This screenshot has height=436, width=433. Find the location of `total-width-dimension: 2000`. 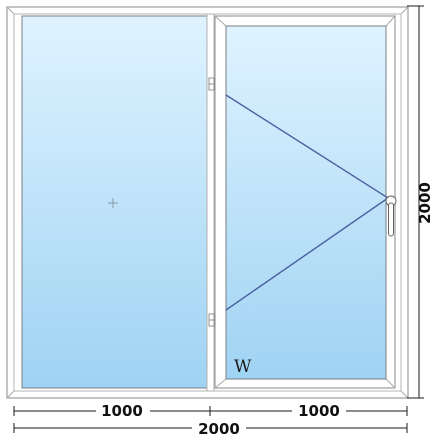

total-width-dimension: 2000 is located at coordinates (210, 428).